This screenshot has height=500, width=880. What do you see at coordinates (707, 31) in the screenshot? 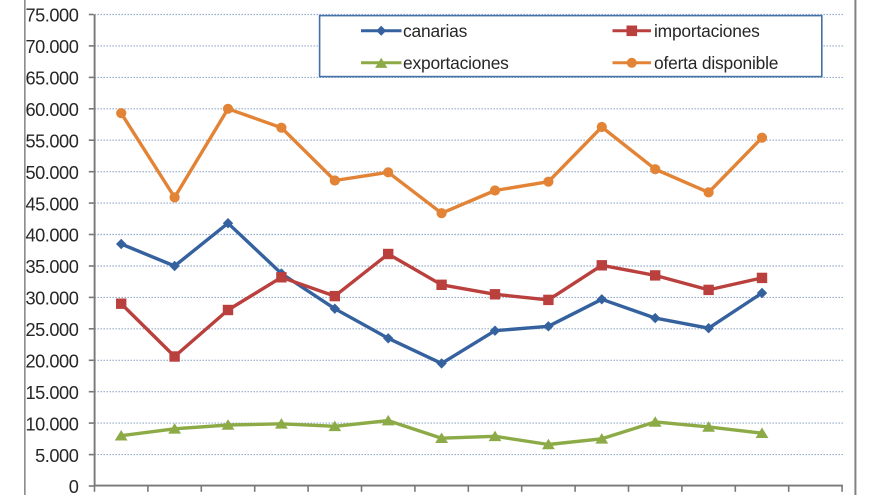
I see `svg-text: importaciones` at bounding box center [707, 31].